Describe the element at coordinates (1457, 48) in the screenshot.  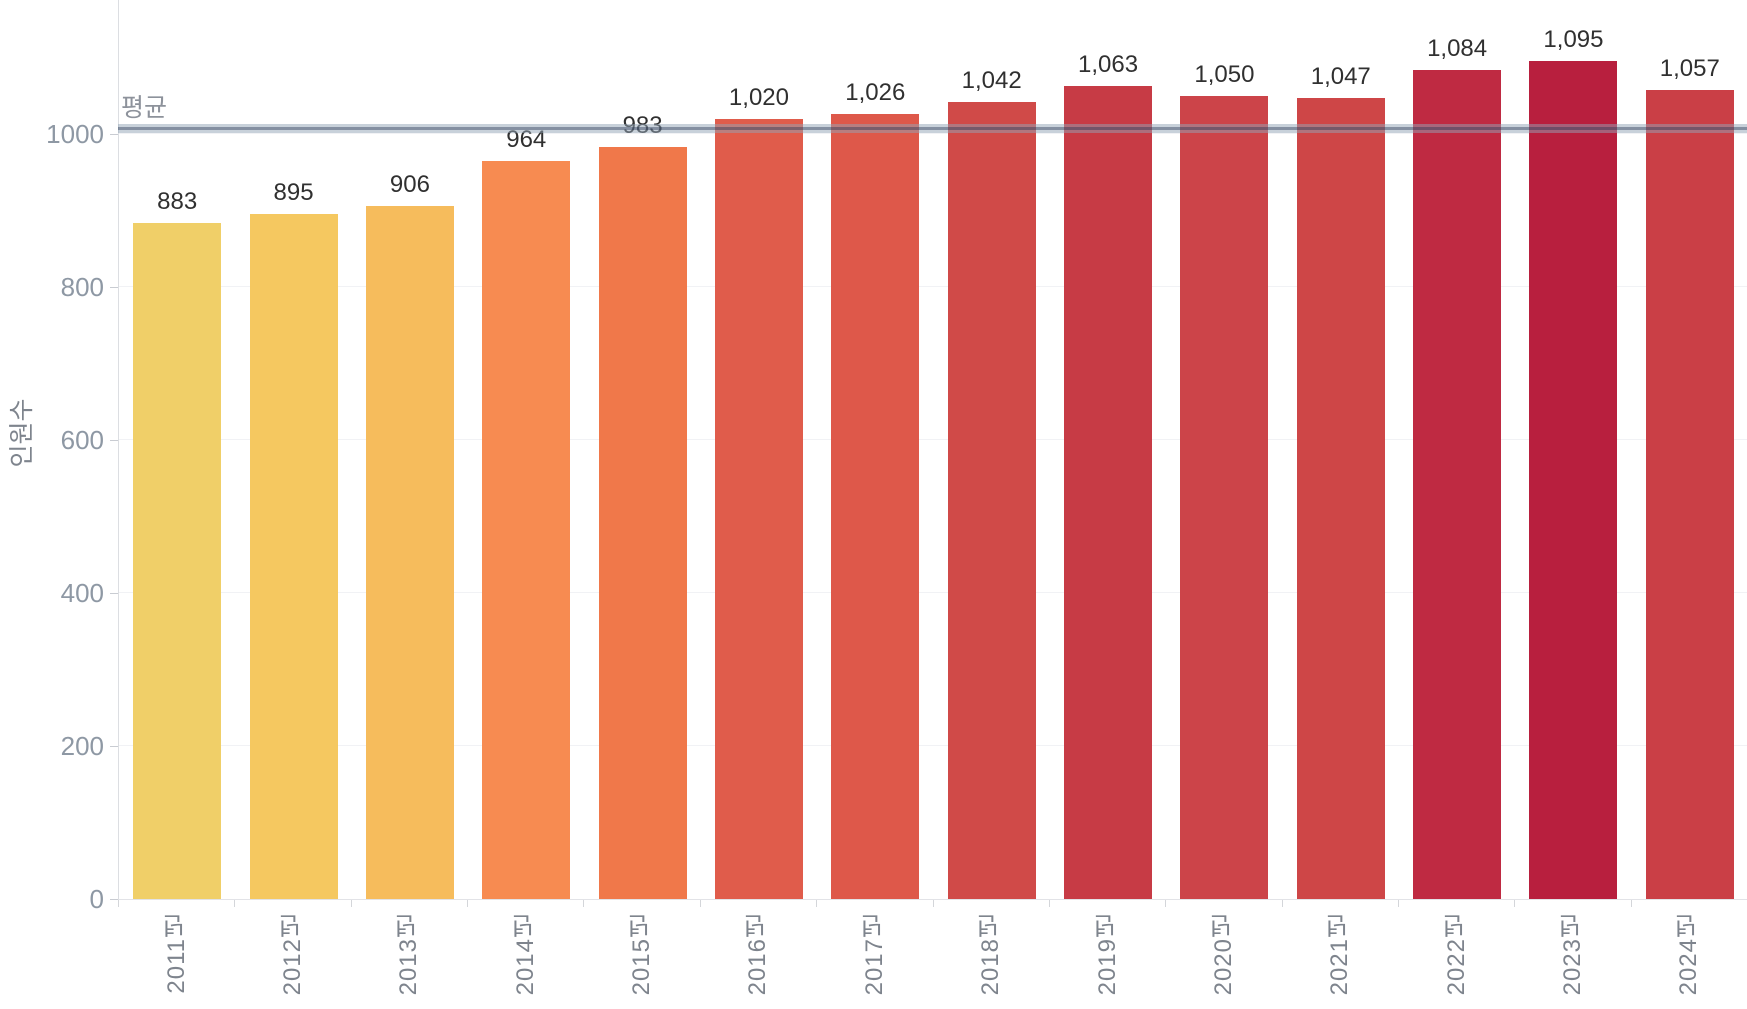
I see `bar-value-label: 1,084` at that location.